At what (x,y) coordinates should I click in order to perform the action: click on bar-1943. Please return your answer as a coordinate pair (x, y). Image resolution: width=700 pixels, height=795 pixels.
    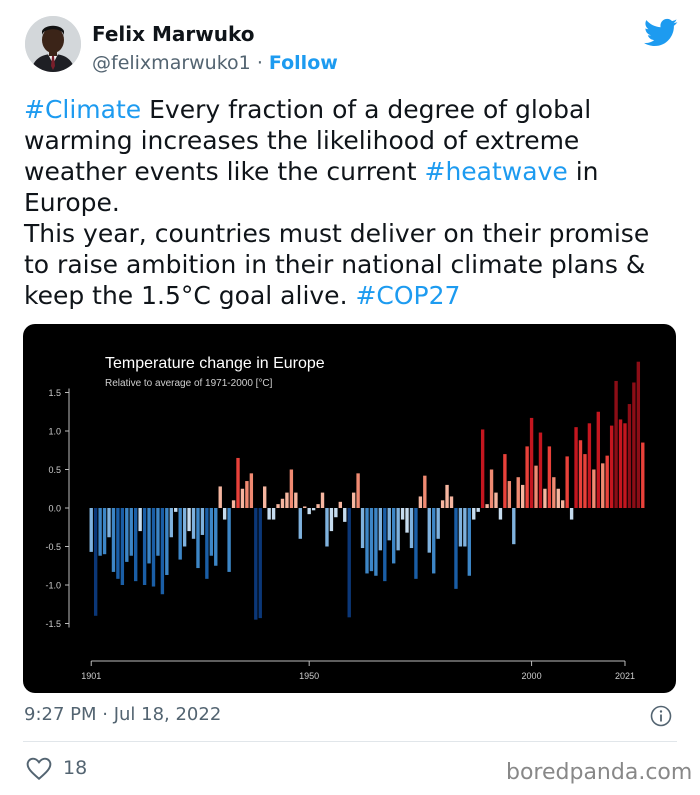
    Looking at the image, I should click on (278, 506).